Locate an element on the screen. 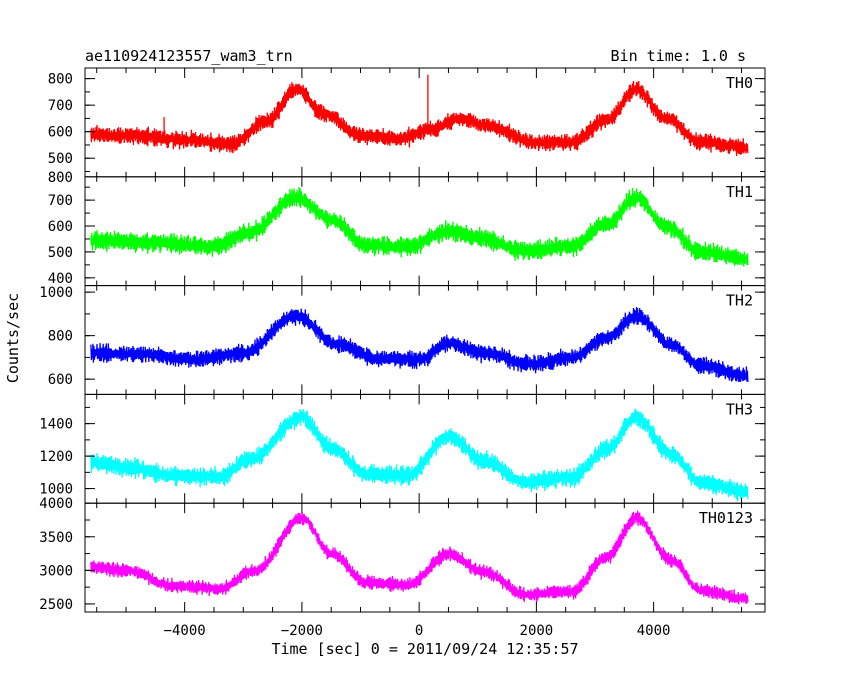  x-tick-label: 2000 is located at coordinates (537, 631).